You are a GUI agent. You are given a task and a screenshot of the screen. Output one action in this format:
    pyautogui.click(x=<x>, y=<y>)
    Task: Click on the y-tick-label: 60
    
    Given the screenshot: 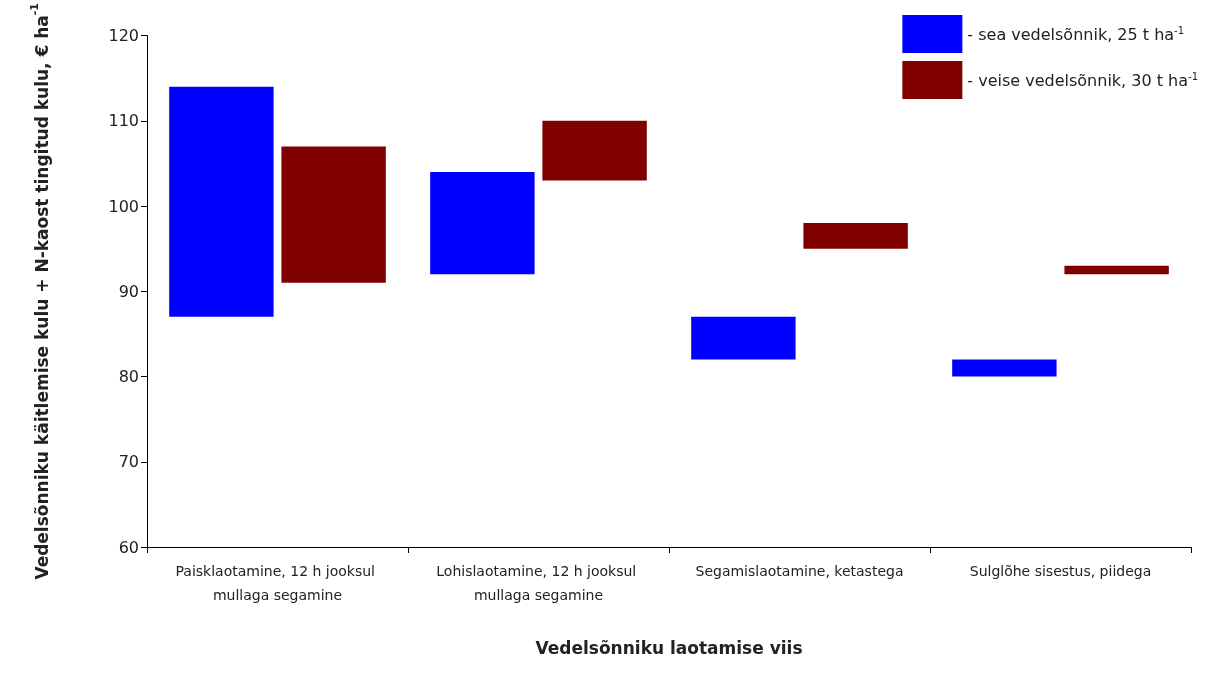 What is the action you would take?
    pyautogui.click(x=128, y=547)
    